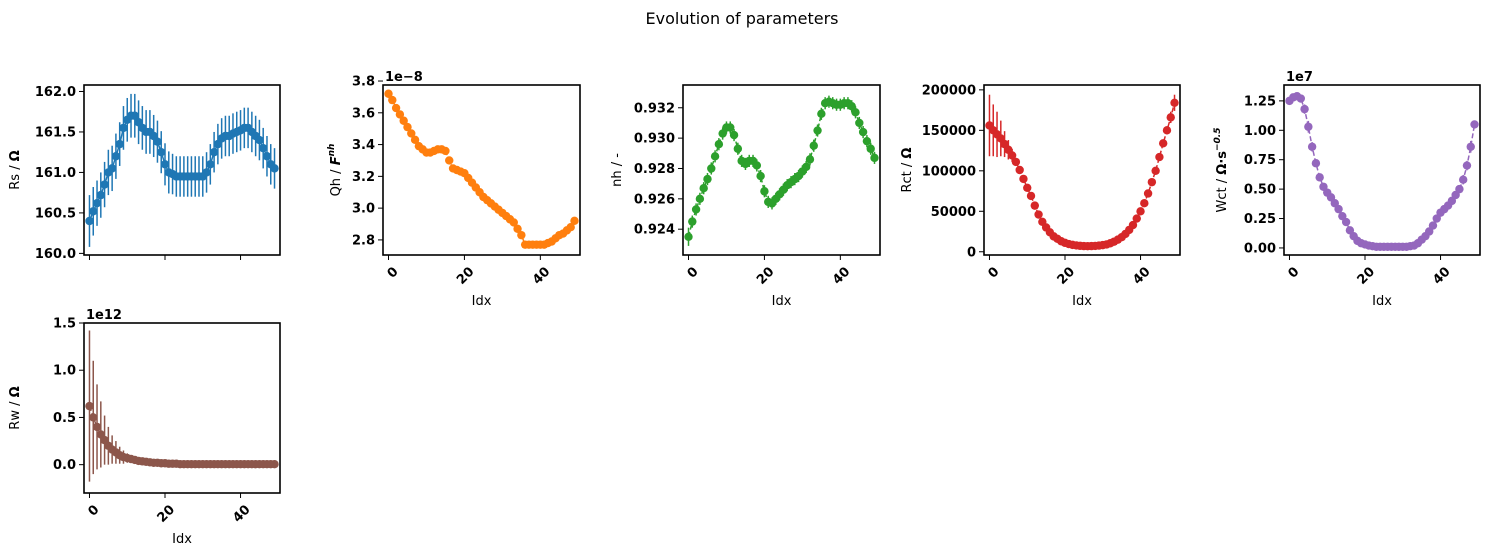 The width and height of the screenshot is (1489, 556). What do you see at coordinates (15, 407) in the screenshot?
I see `rw-ylabel: Rw / Ω` at bounding box center [15, 407].